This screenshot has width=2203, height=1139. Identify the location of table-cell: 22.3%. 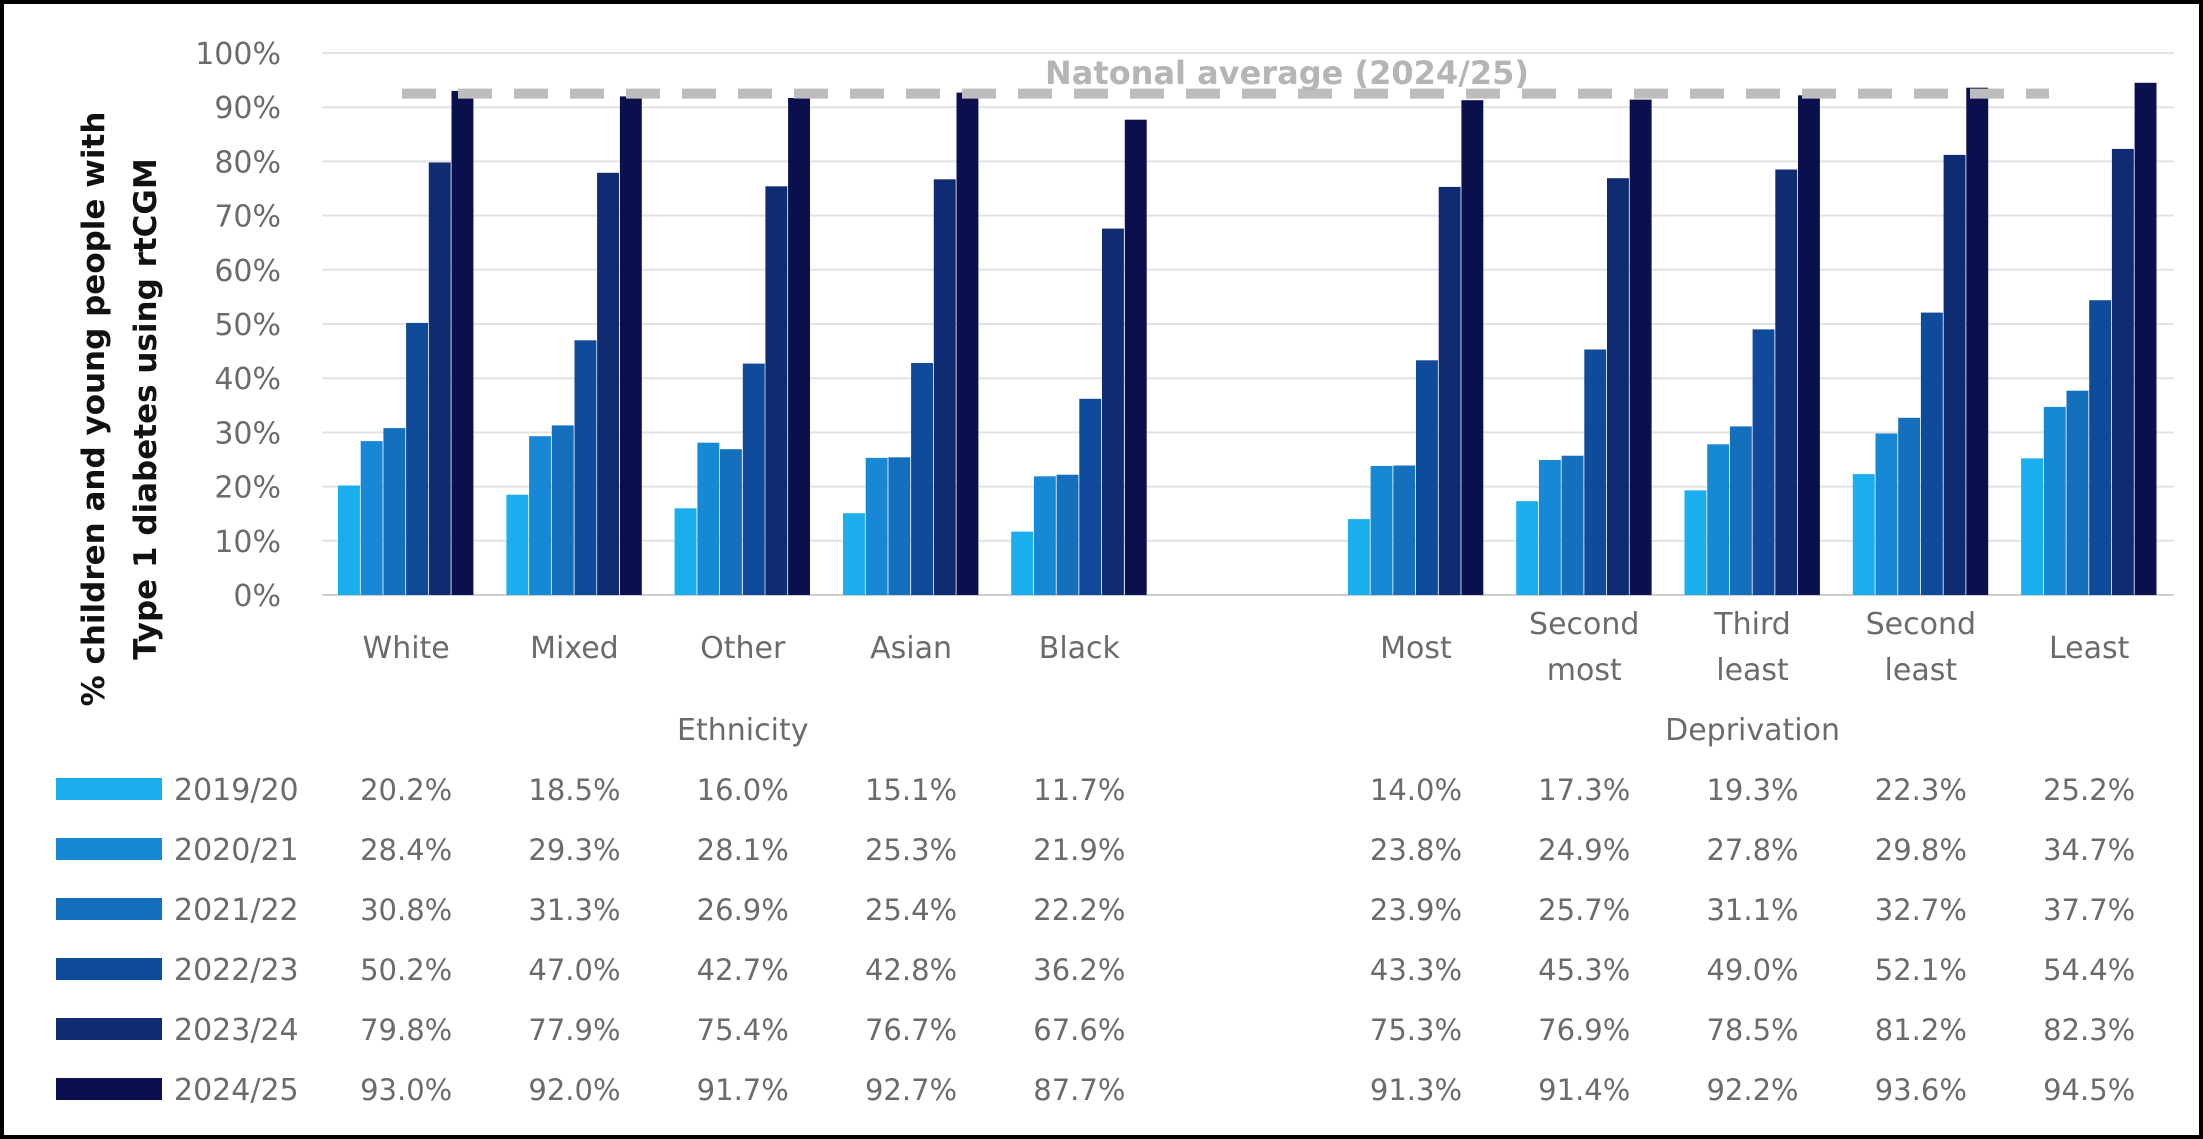
(1921, 790).